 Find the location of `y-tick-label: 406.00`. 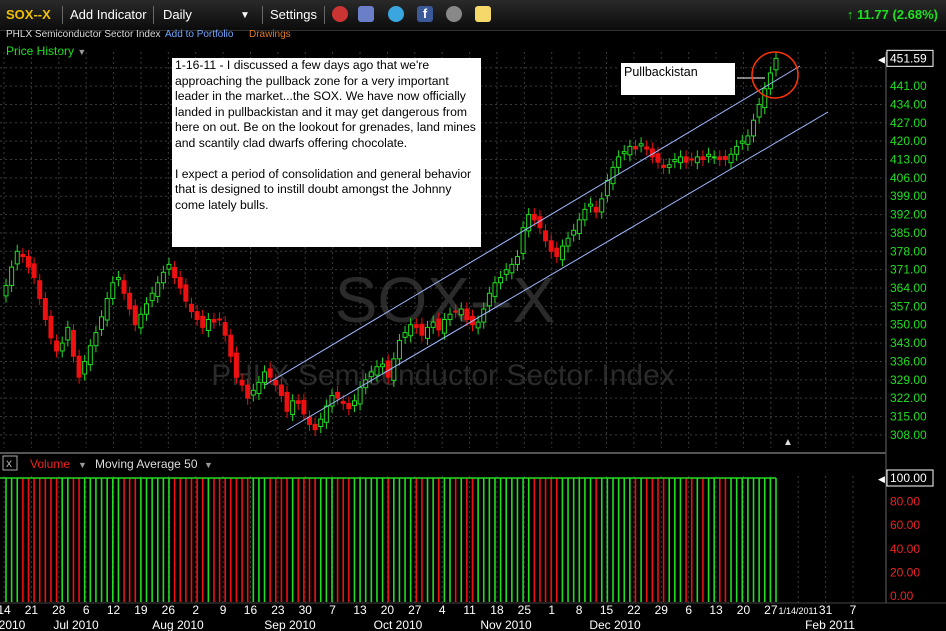

y-tick-label: 406.00 is located at coordinates (908, 178).